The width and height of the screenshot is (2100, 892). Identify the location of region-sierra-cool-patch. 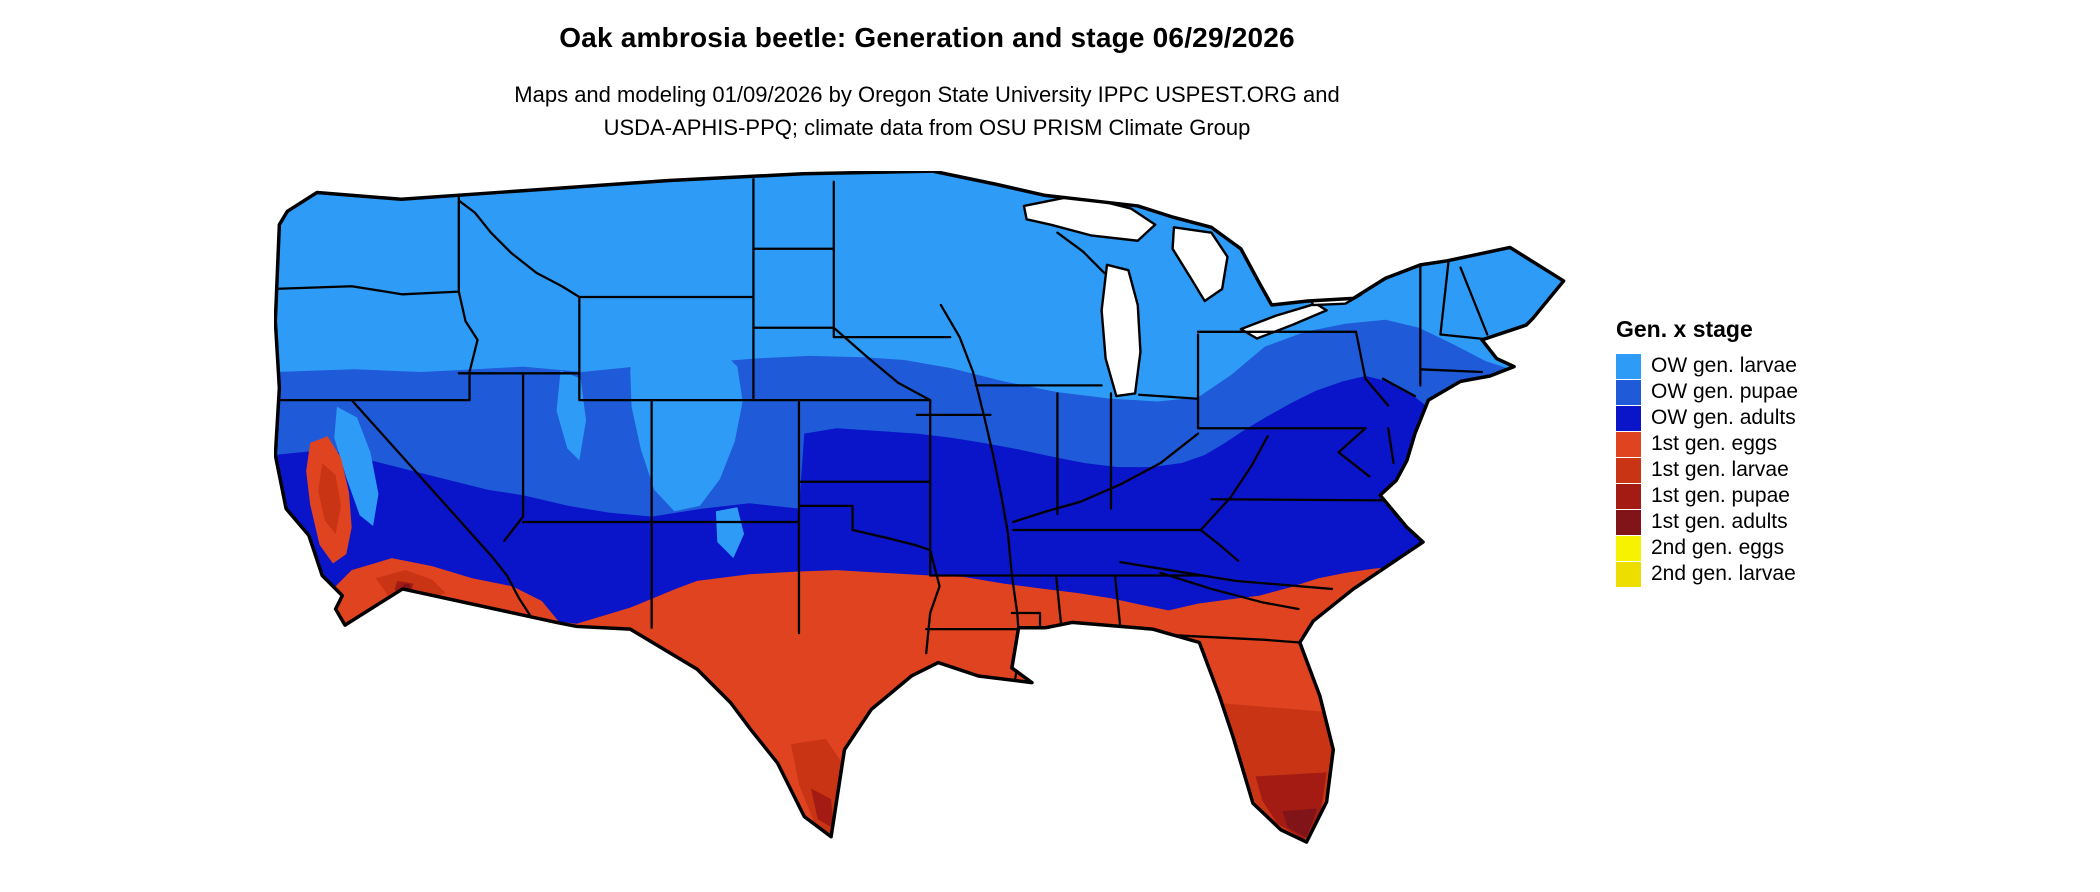
(356, 466).